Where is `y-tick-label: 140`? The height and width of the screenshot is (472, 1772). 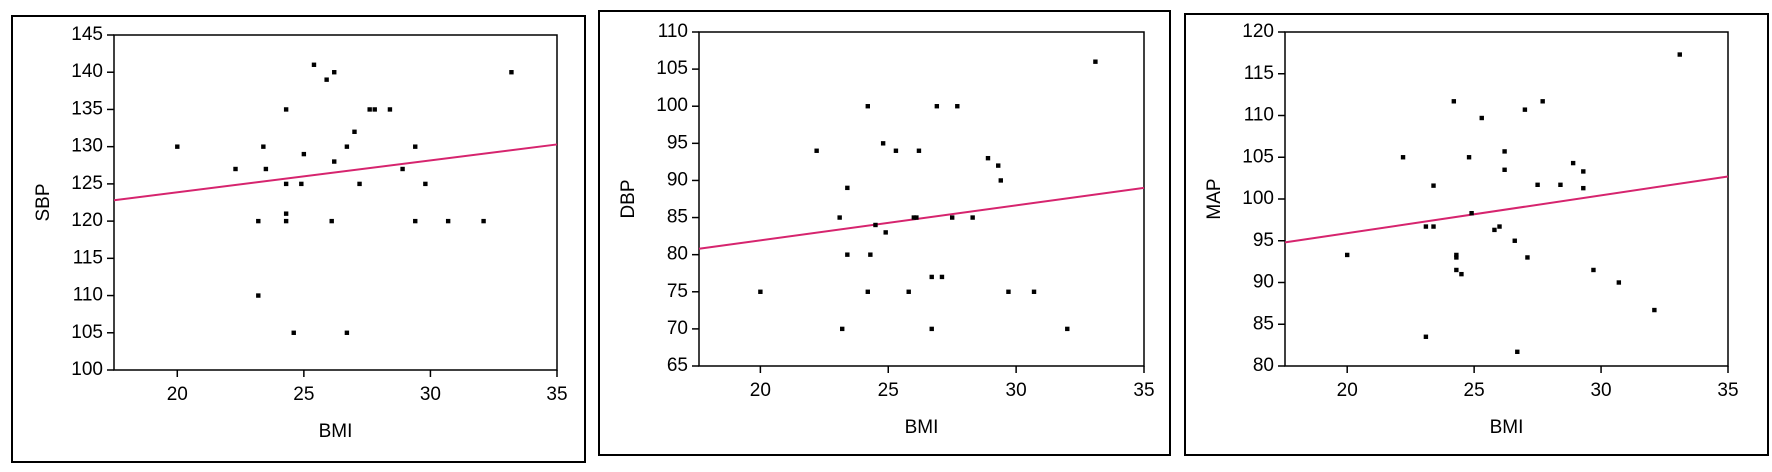
y-tick-label: 140 is located at coordinates (87, 71).